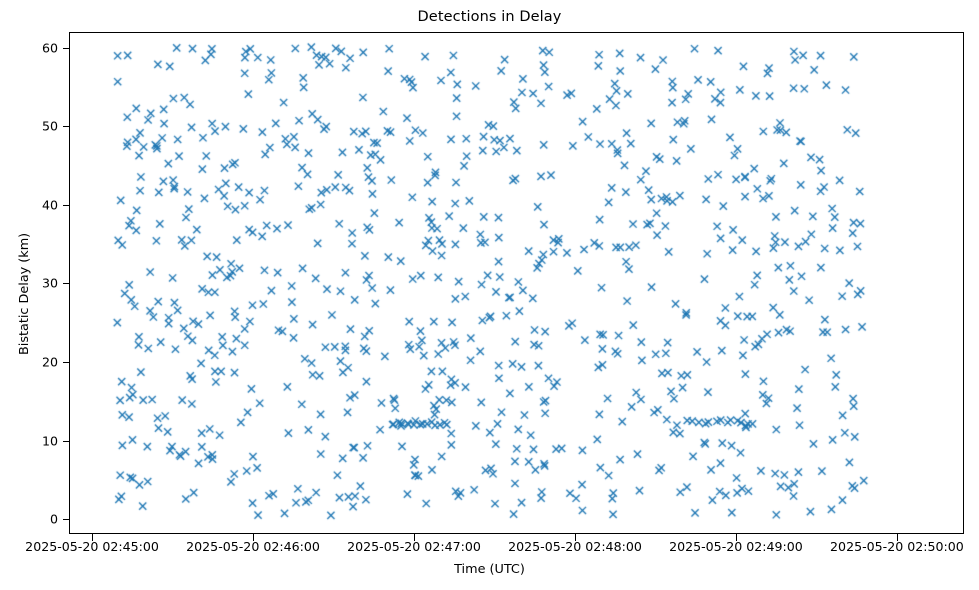  Describe the element at coordinates (92, 546) in the screenshot. I see `x-tick-label: 2025-05-20 02:45:00` at that location.